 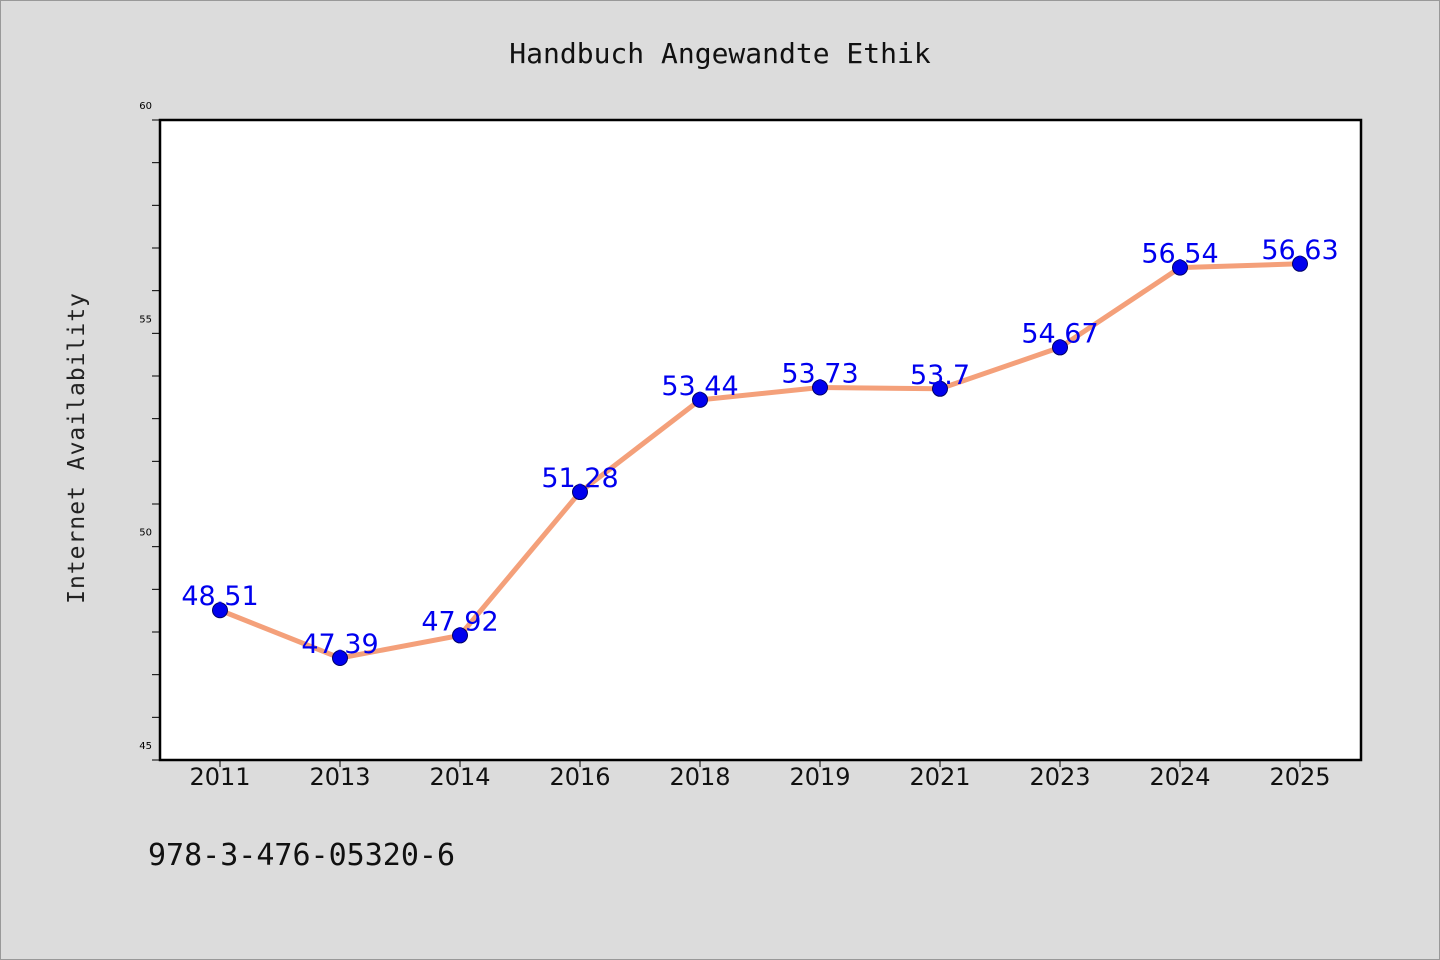 I want to click on x-tick-label: 2021, so click(x=939, y=777).